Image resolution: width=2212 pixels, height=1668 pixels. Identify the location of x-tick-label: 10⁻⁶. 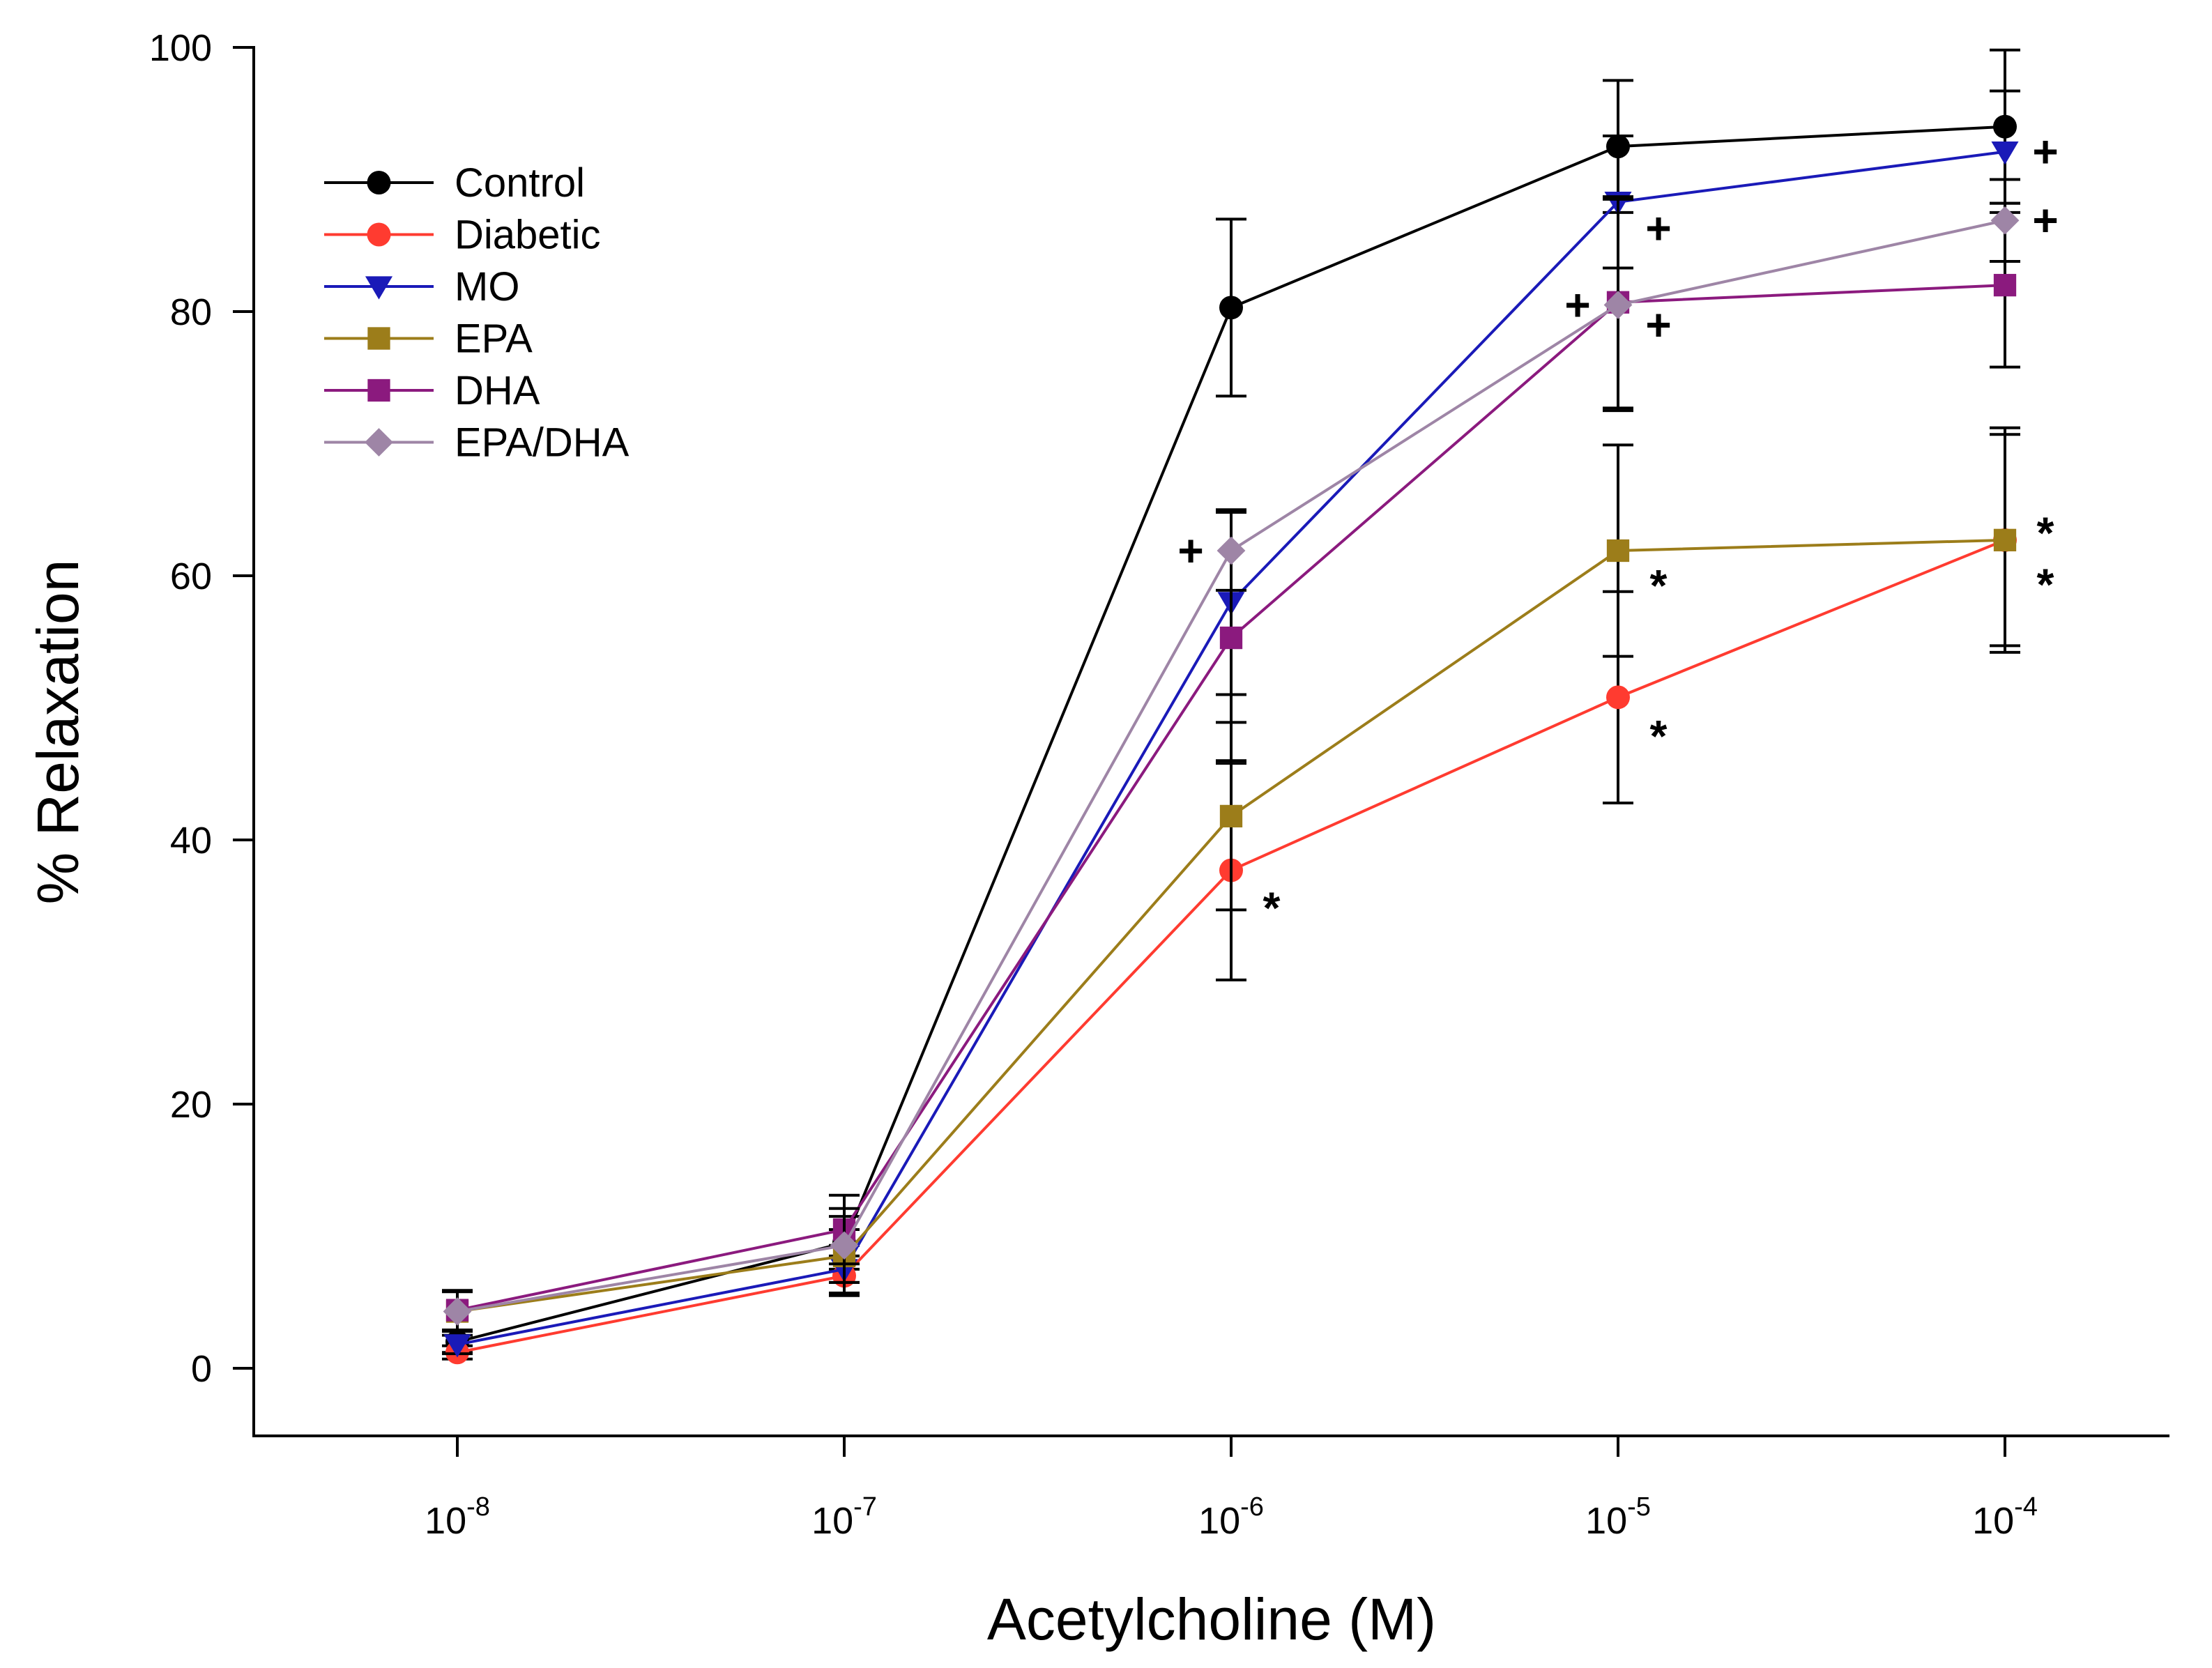
(1231, 1517).